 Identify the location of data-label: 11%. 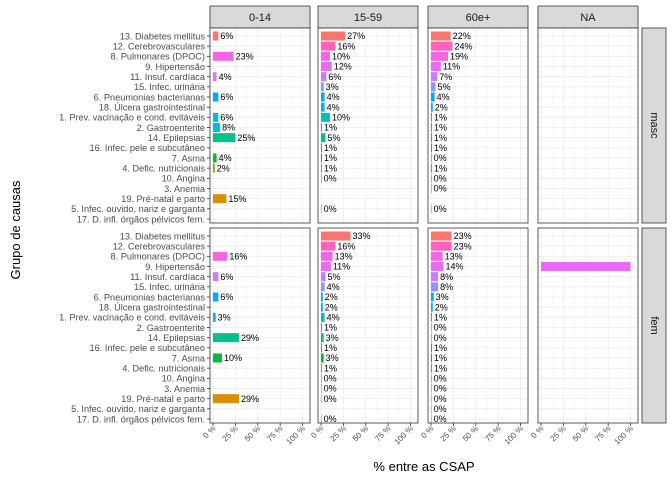
(341, 267).